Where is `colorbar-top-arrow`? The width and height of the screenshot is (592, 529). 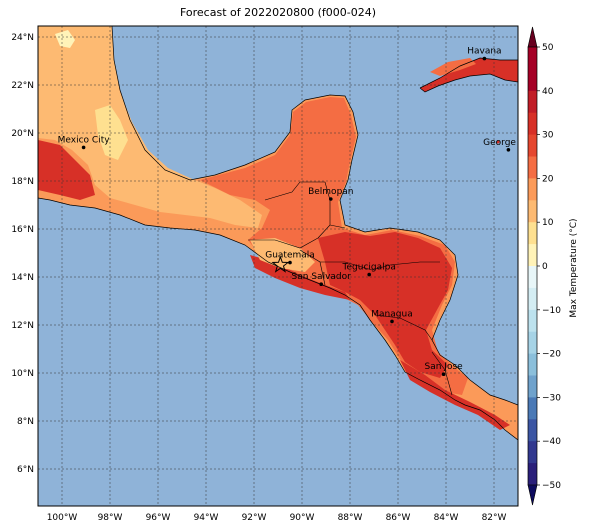 colorbar-top-arrow is located at coordinates (532, 37).